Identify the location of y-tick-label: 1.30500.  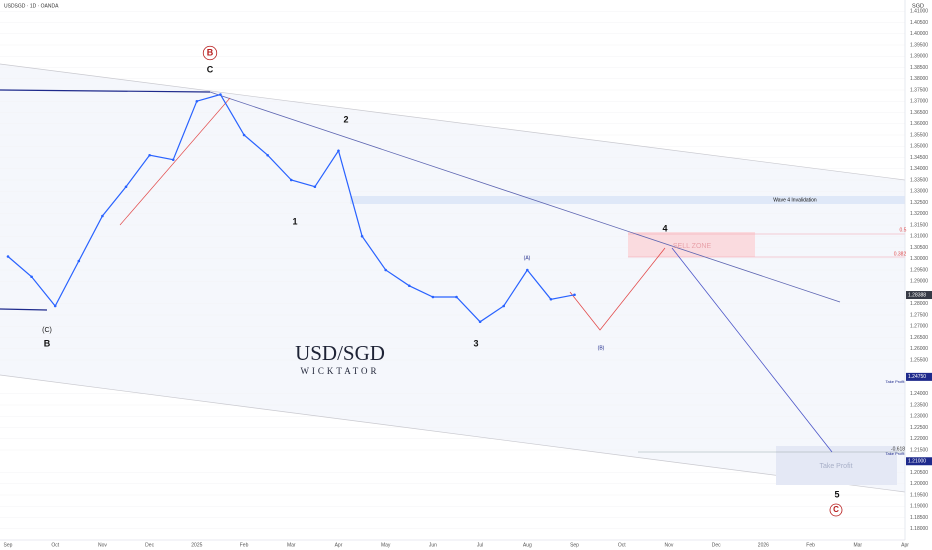
(919, 248).